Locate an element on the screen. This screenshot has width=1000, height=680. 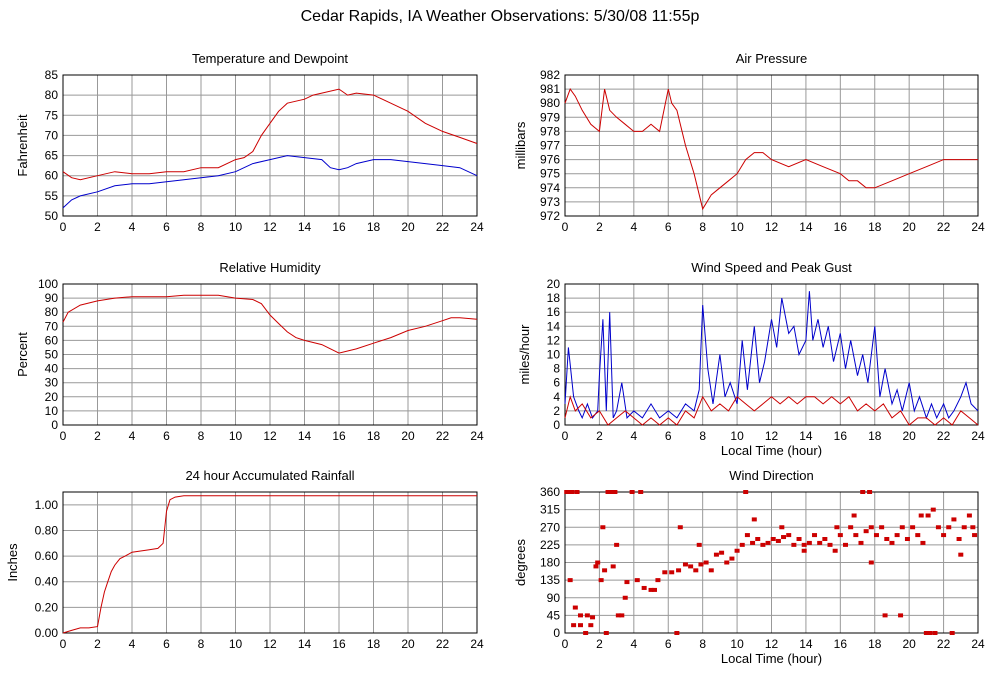
y-tick-label: 65 is located at coordinates (52, 156).